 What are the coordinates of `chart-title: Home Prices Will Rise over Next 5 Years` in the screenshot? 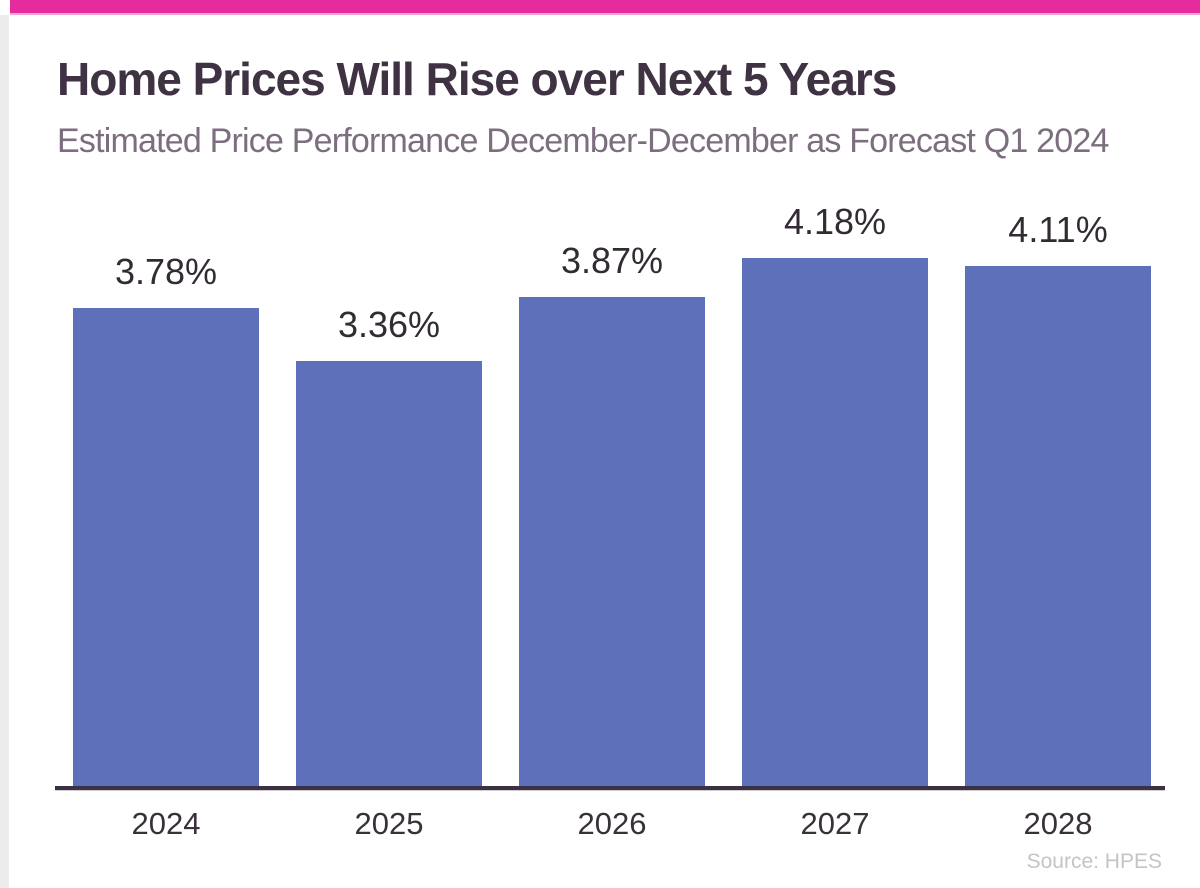 It's located at (477, 79).